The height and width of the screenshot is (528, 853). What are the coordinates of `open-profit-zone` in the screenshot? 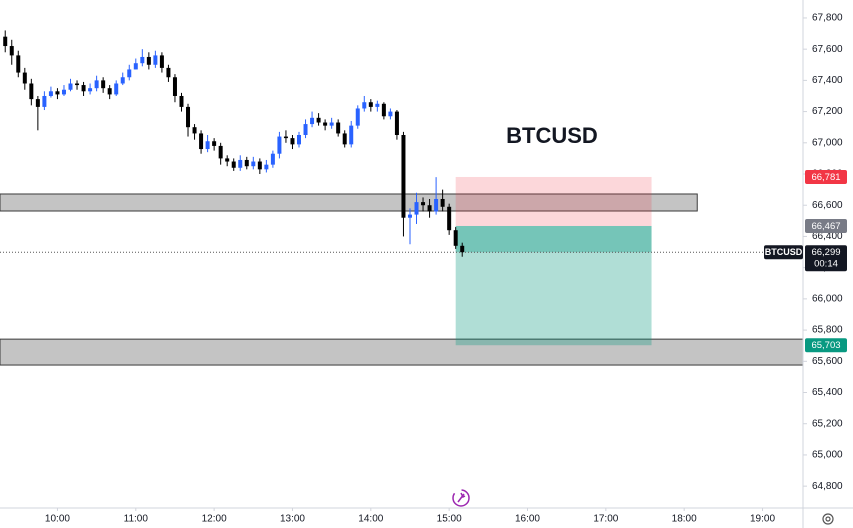 It's located at (553, 239).